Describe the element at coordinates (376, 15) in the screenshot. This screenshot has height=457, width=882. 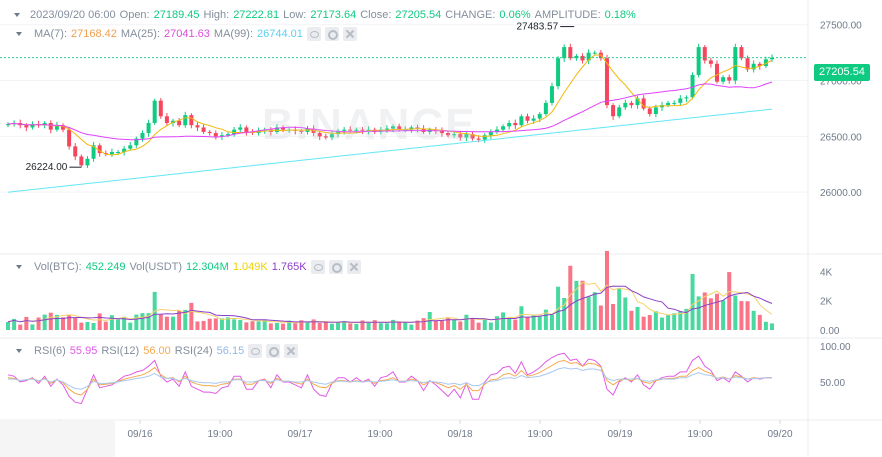
I see `close-label: Close:` at that location.